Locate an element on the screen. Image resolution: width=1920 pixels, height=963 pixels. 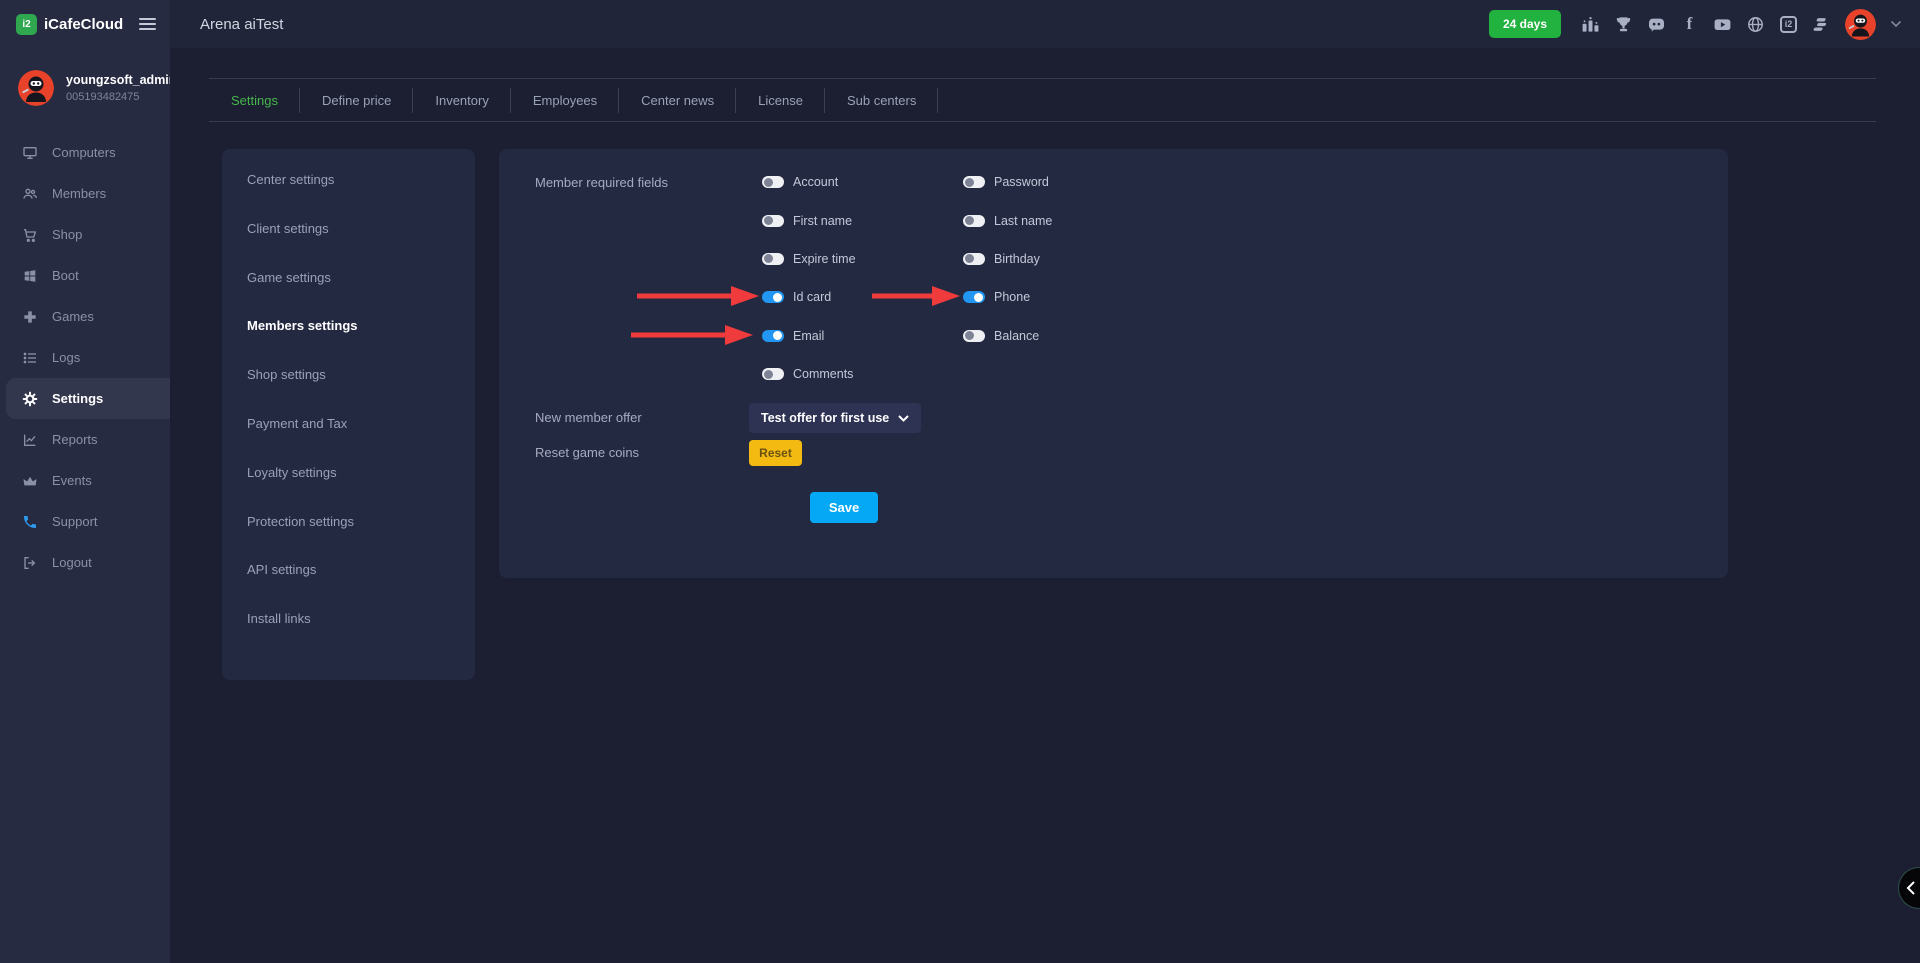
toggle-label: Id card is located at coordinates (812, 297).